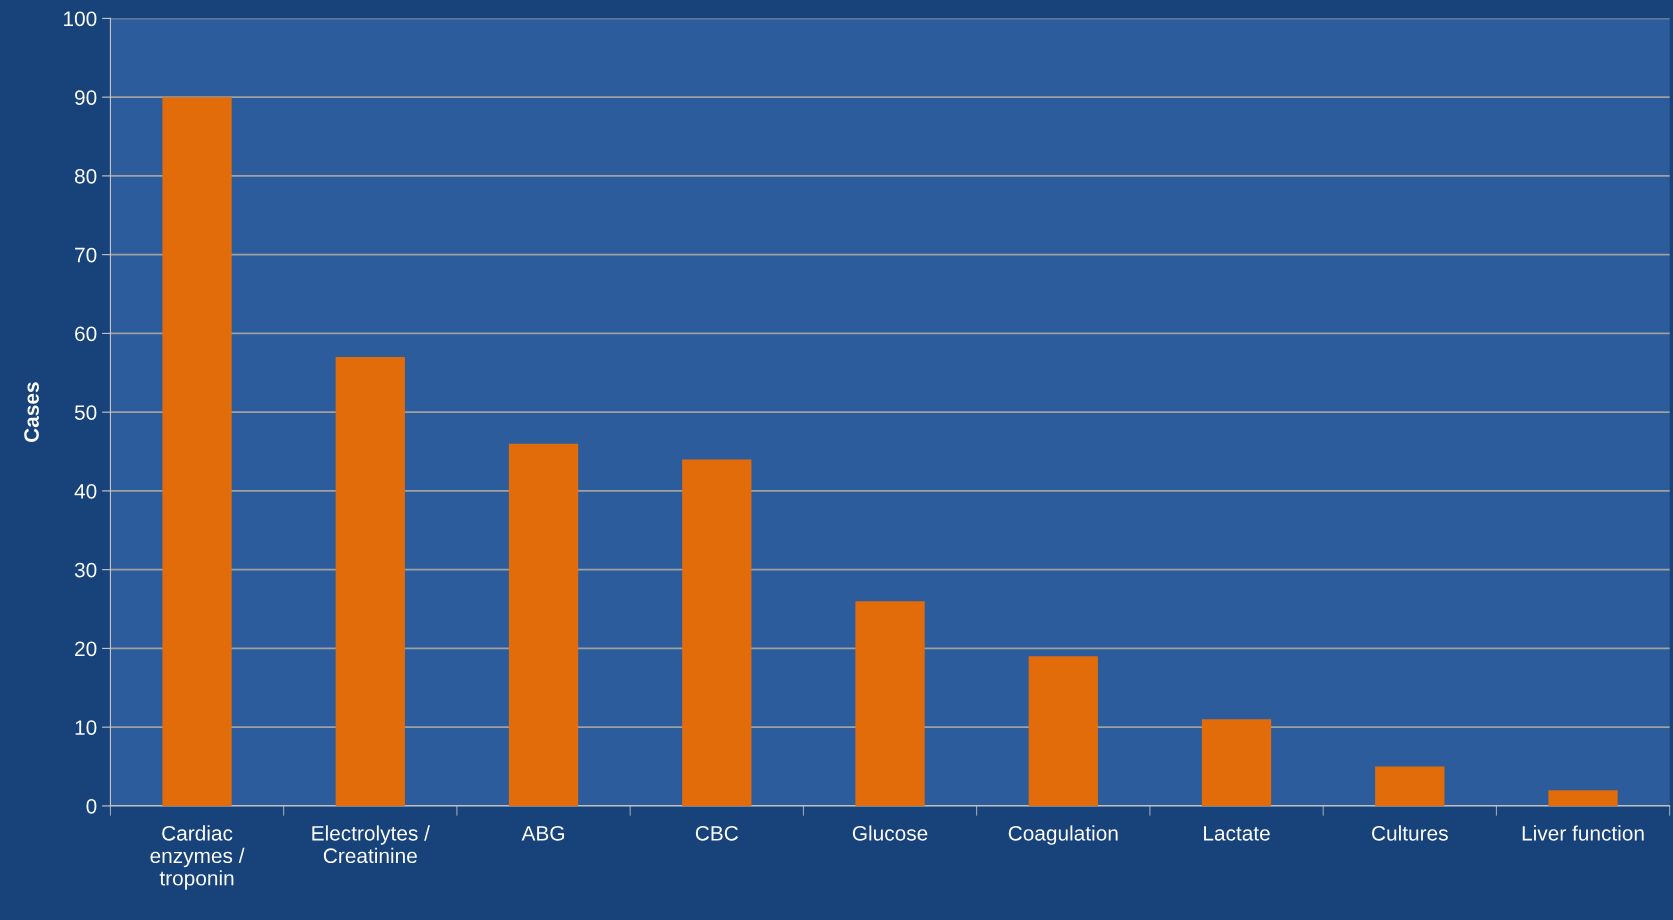 Image resolution: width=1673 pixels, height=920 pixels. Describe the element at coordinates (86, 97) in the screenshot. I see `y-tick-label: 90` at that location.